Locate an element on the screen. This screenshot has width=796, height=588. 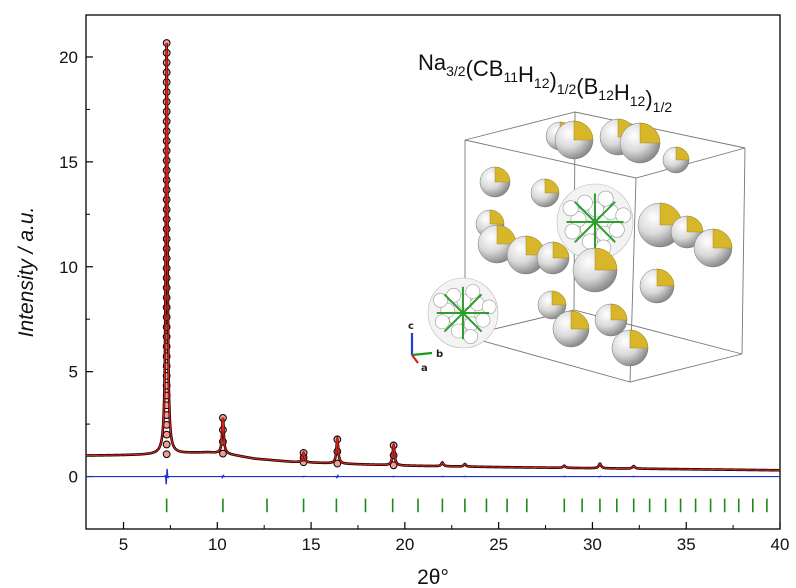
formula-text: Na is located at coordinates (432, 62).